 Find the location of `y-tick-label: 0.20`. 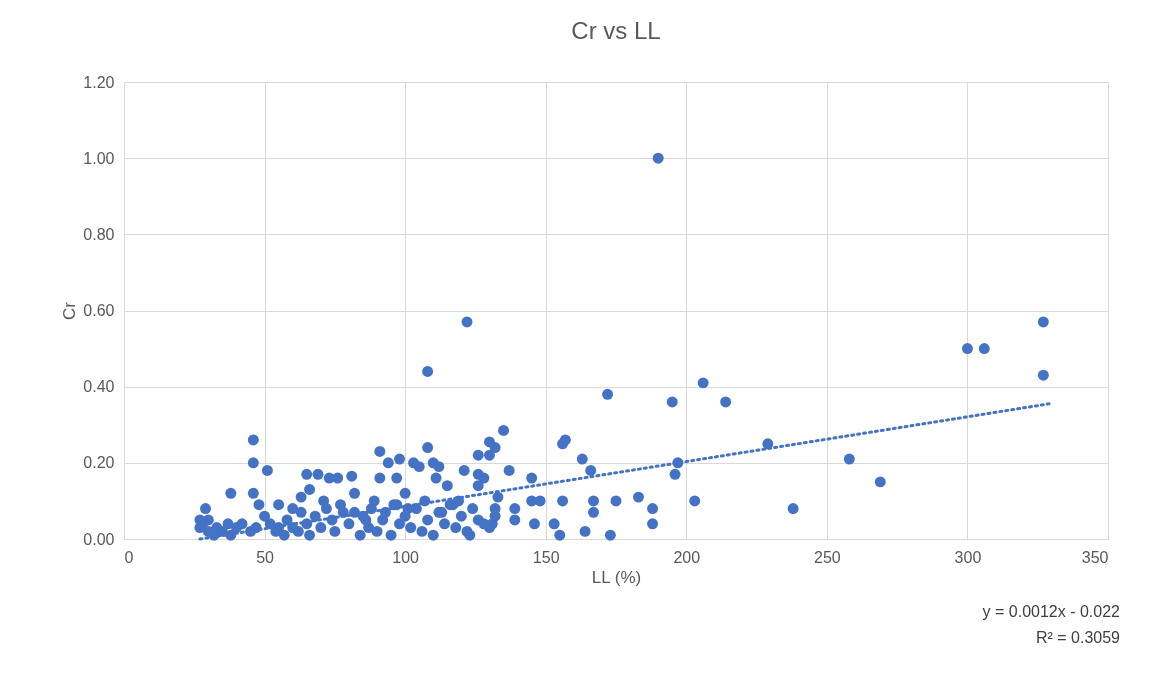

y-tick-label: 0.20 is located at coordinates (99, 463).